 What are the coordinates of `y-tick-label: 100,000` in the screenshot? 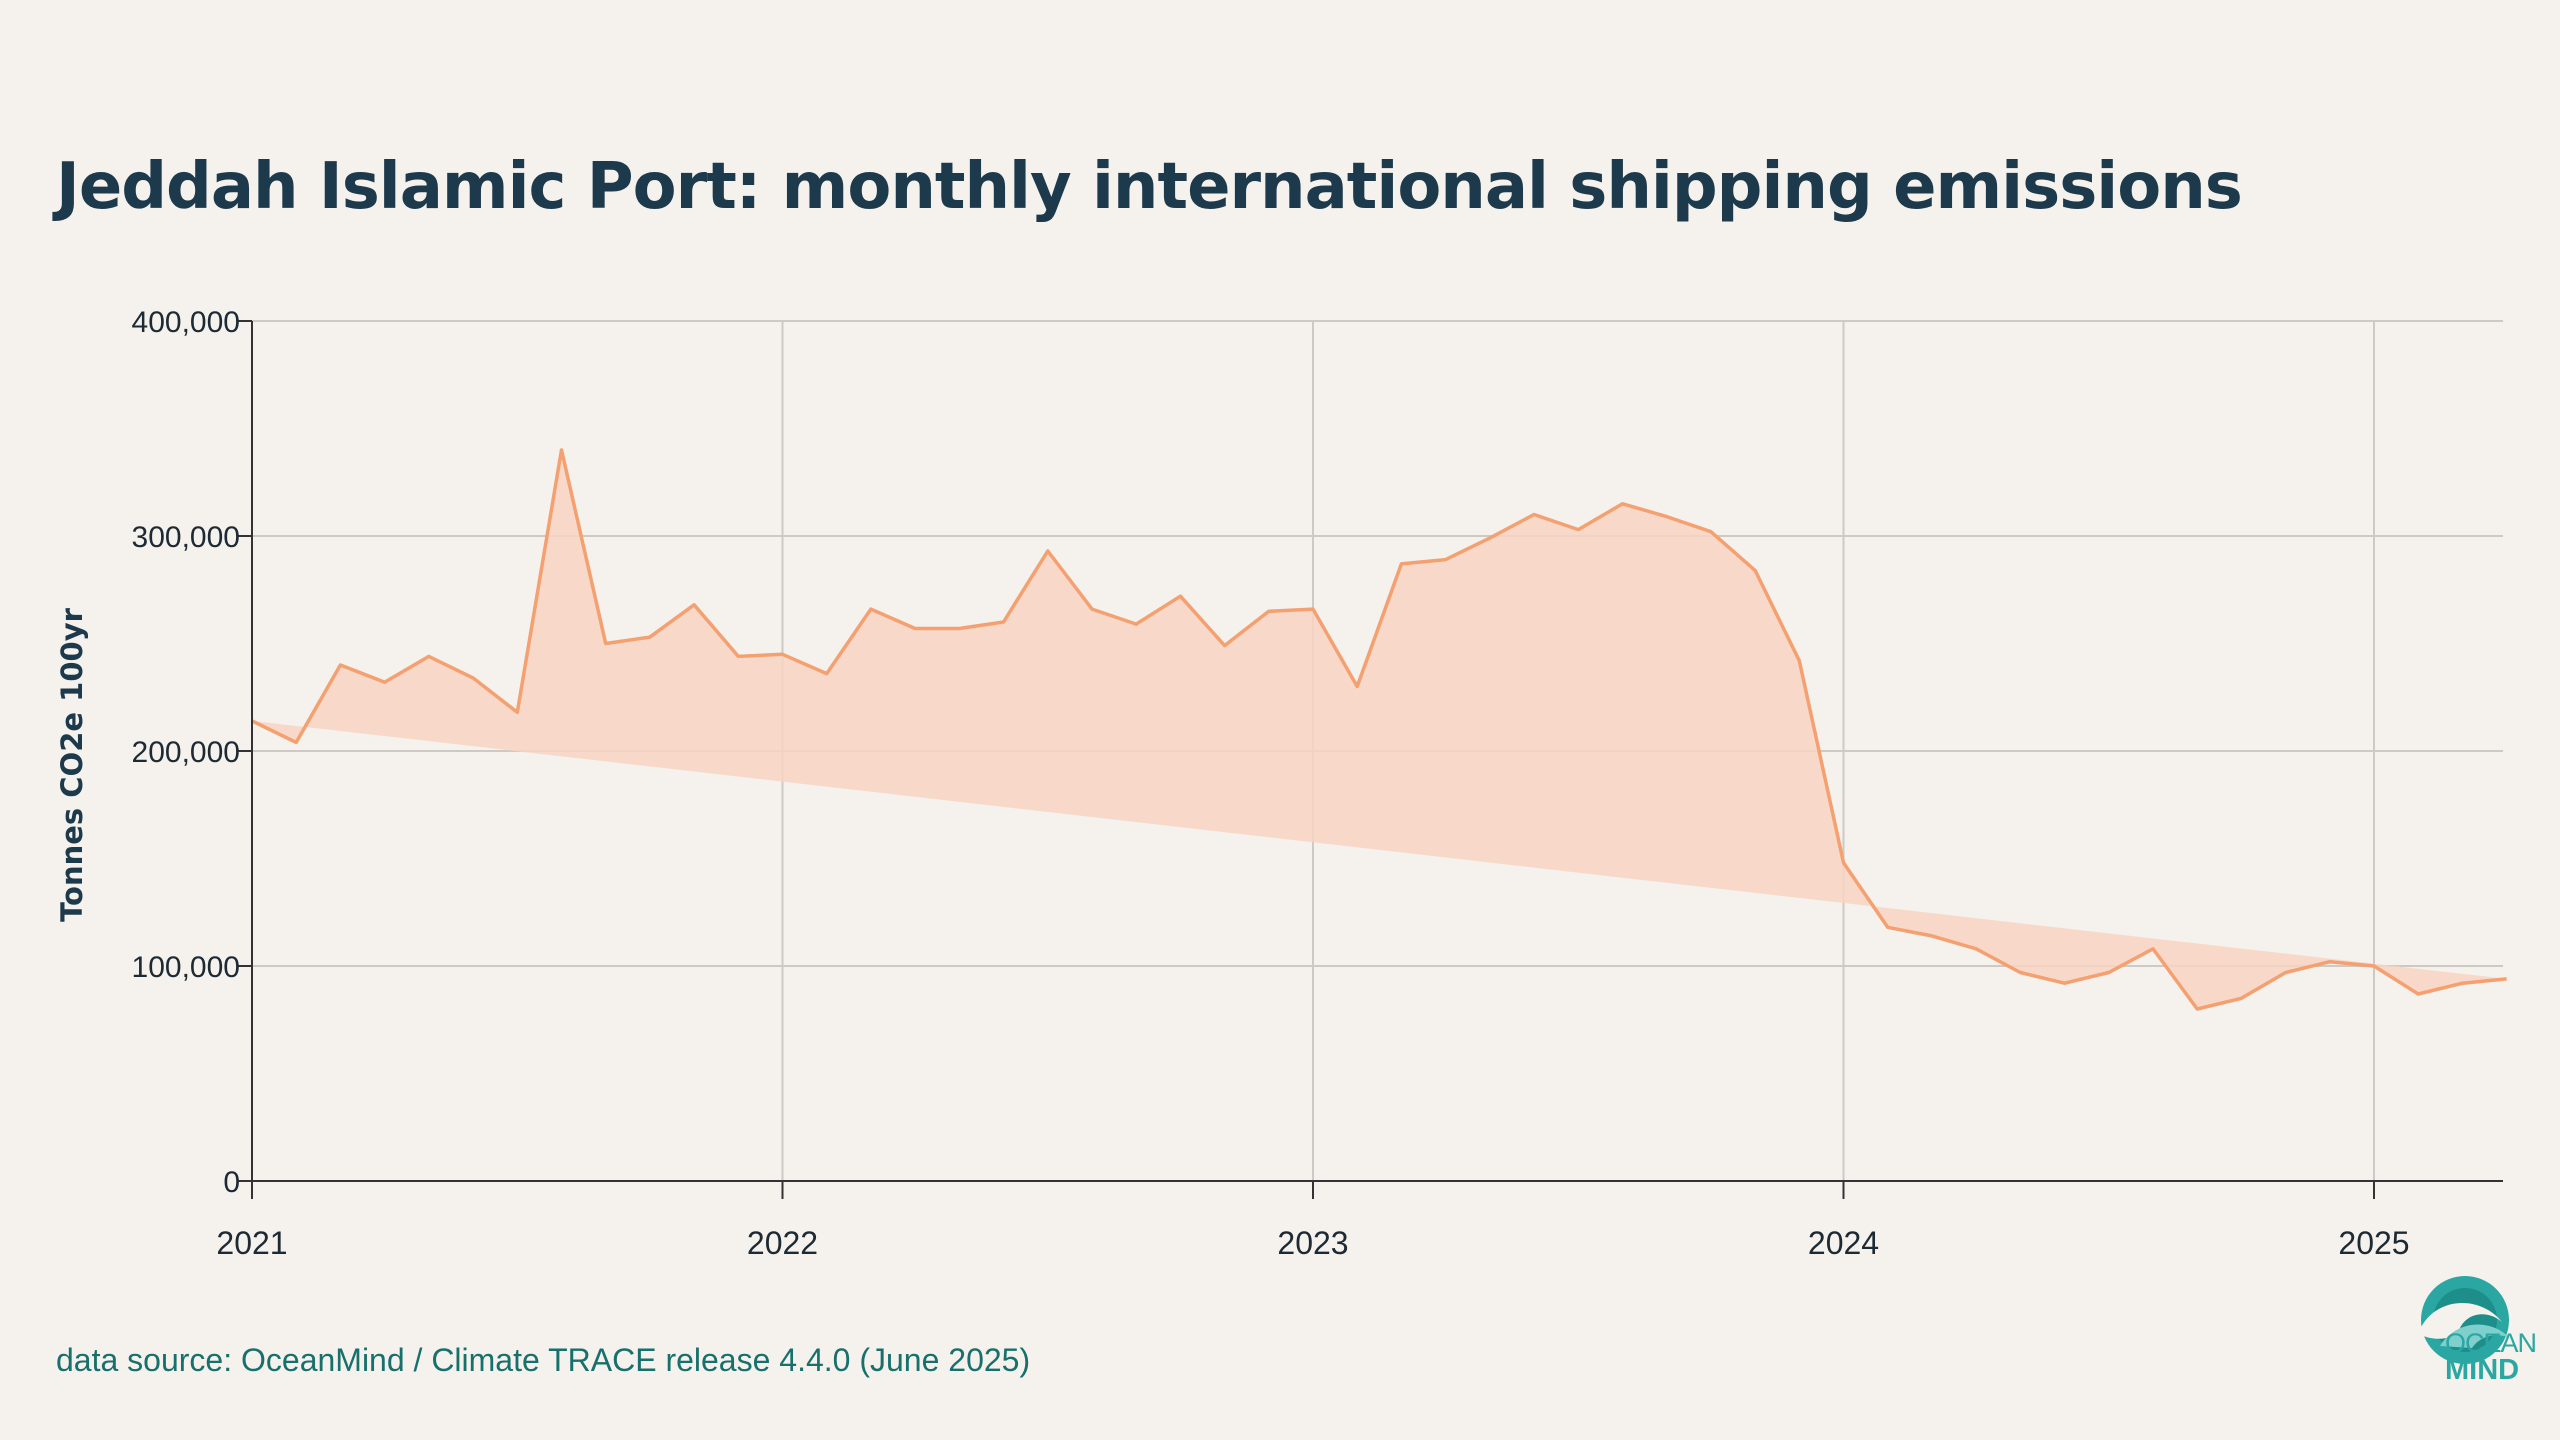 It's located at (186, 967).